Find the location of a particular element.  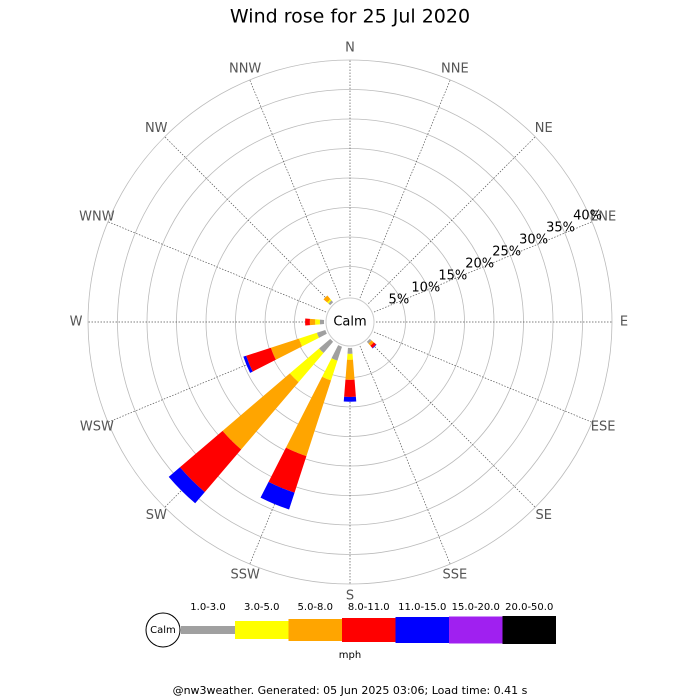

legend-calm is located at coordinates (163, 630).